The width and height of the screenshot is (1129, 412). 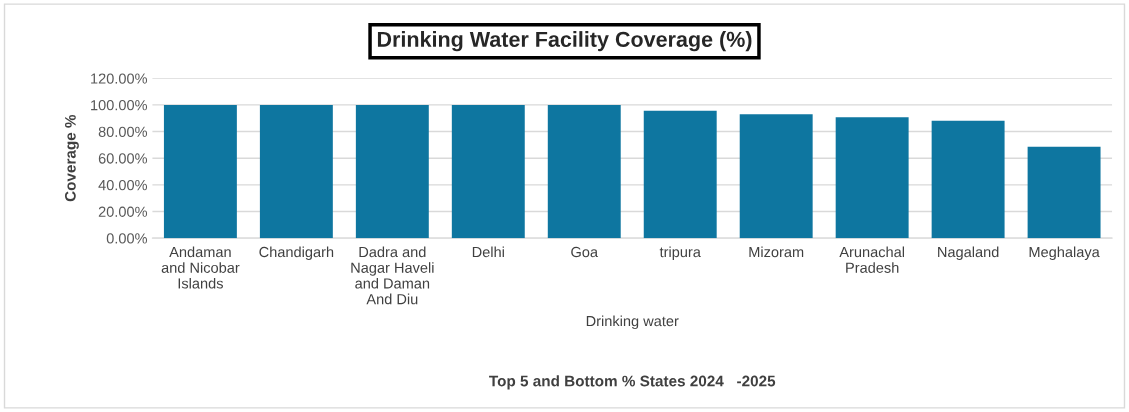 I want to click on y-tick-label: 40.00%, so click(x=123, y=185).